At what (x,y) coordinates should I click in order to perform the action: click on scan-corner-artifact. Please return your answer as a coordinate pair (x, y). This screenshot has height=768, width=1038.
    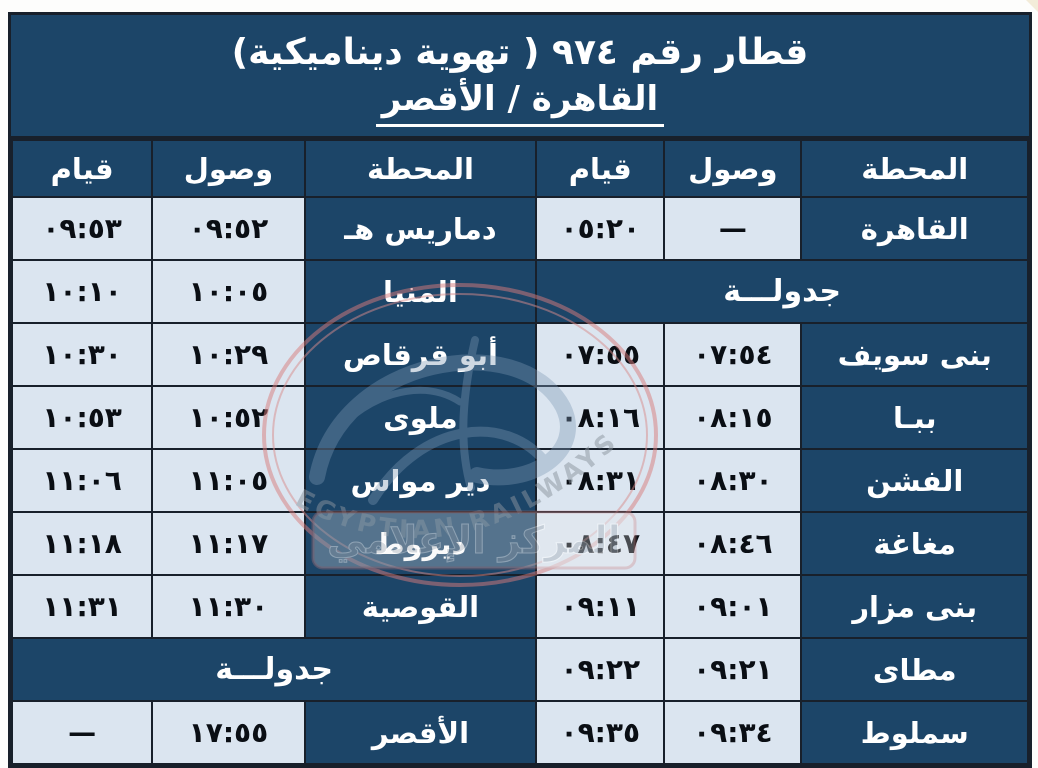
    Looking at the image, I should click on (1032, 6).